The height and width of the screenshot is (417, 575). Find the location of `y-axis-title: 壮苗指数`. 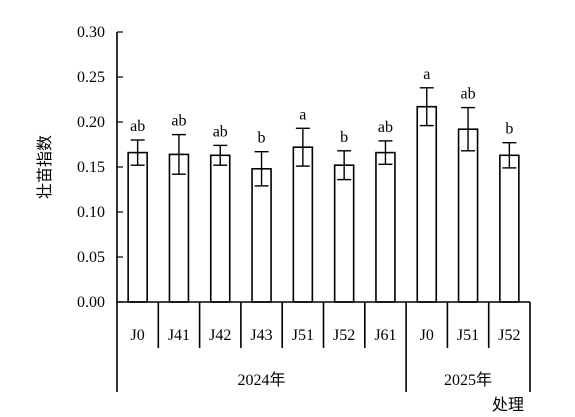

y-axis-title: 壮苗指数 is located at coordinates (44, 167).